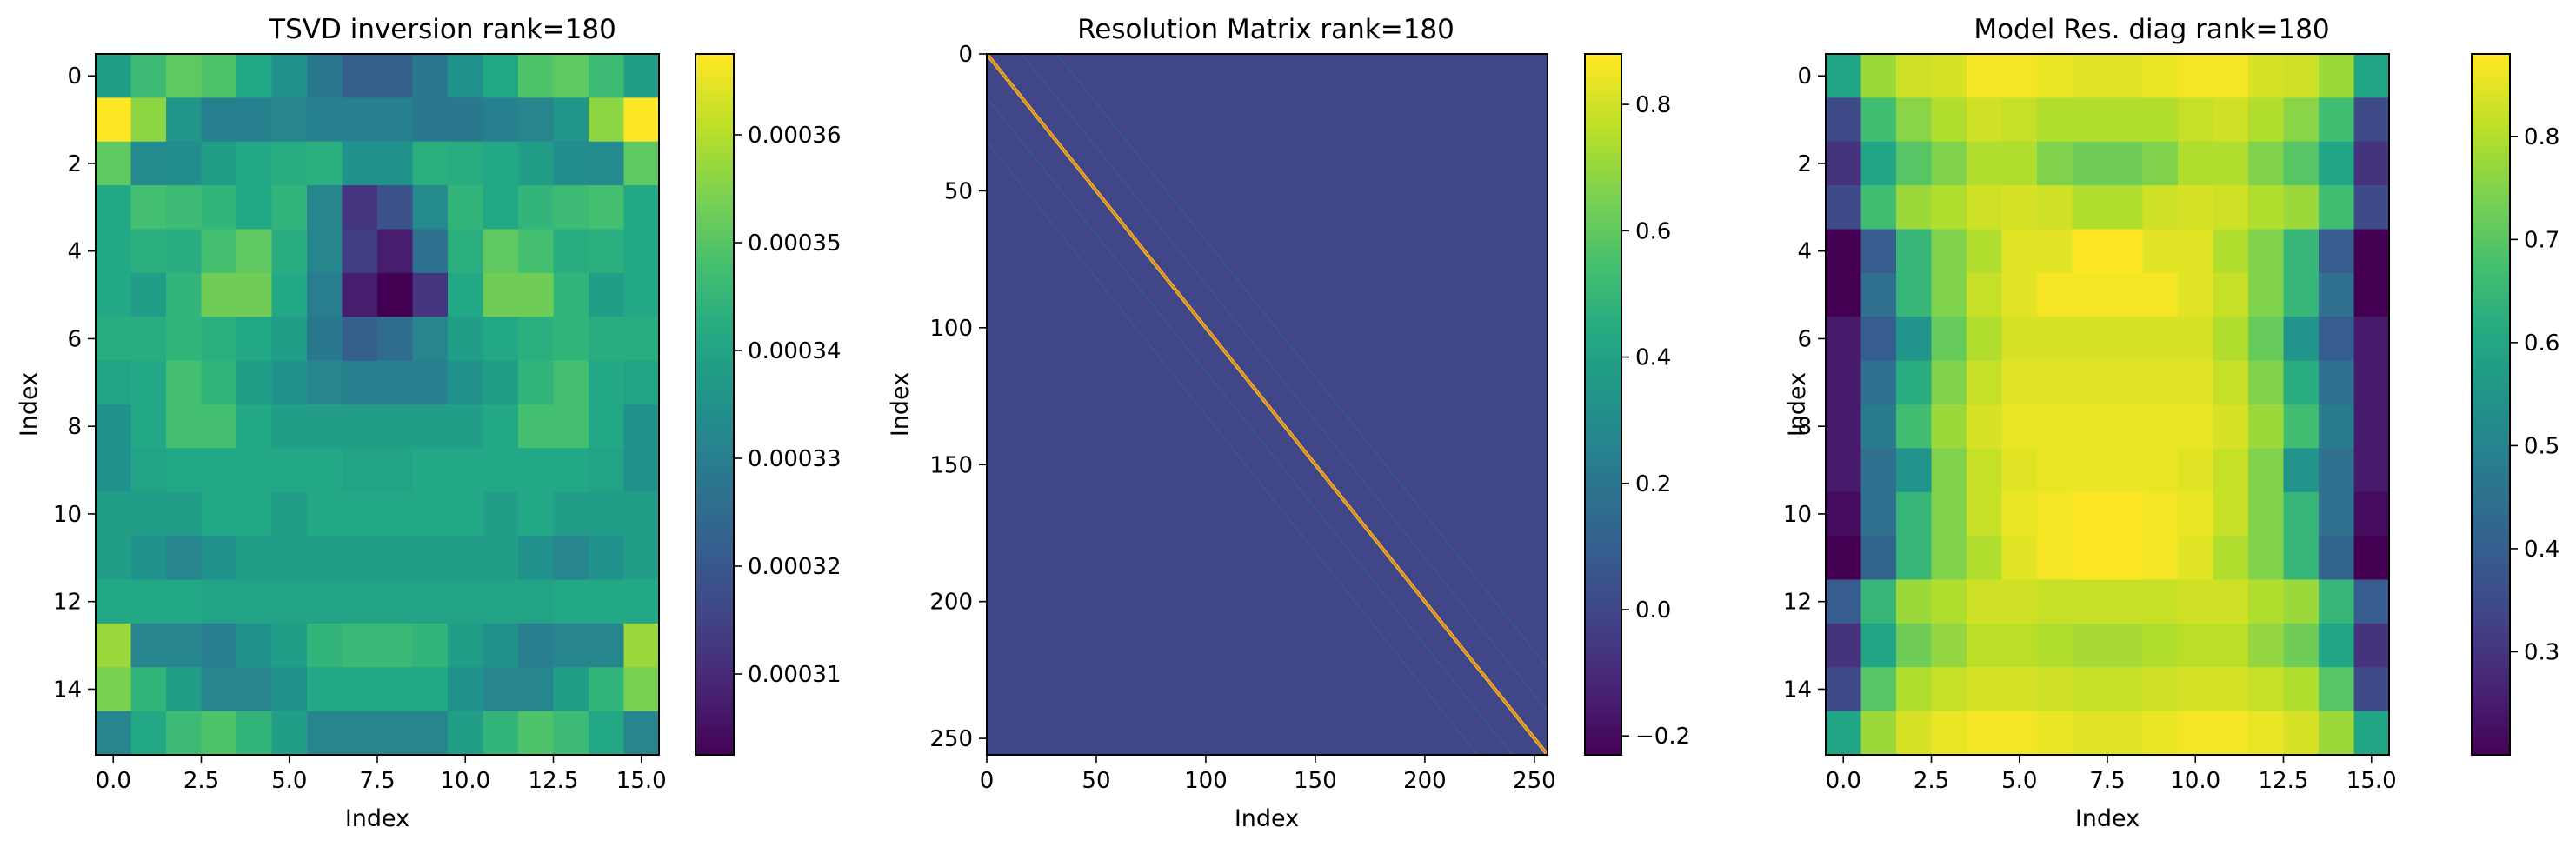 This screenshot has height=854, width=2576. Describe the element at coordinates (2151, 29) in the screenshot. I see `model-res-title: Model Res. diag rank=180` at that location.